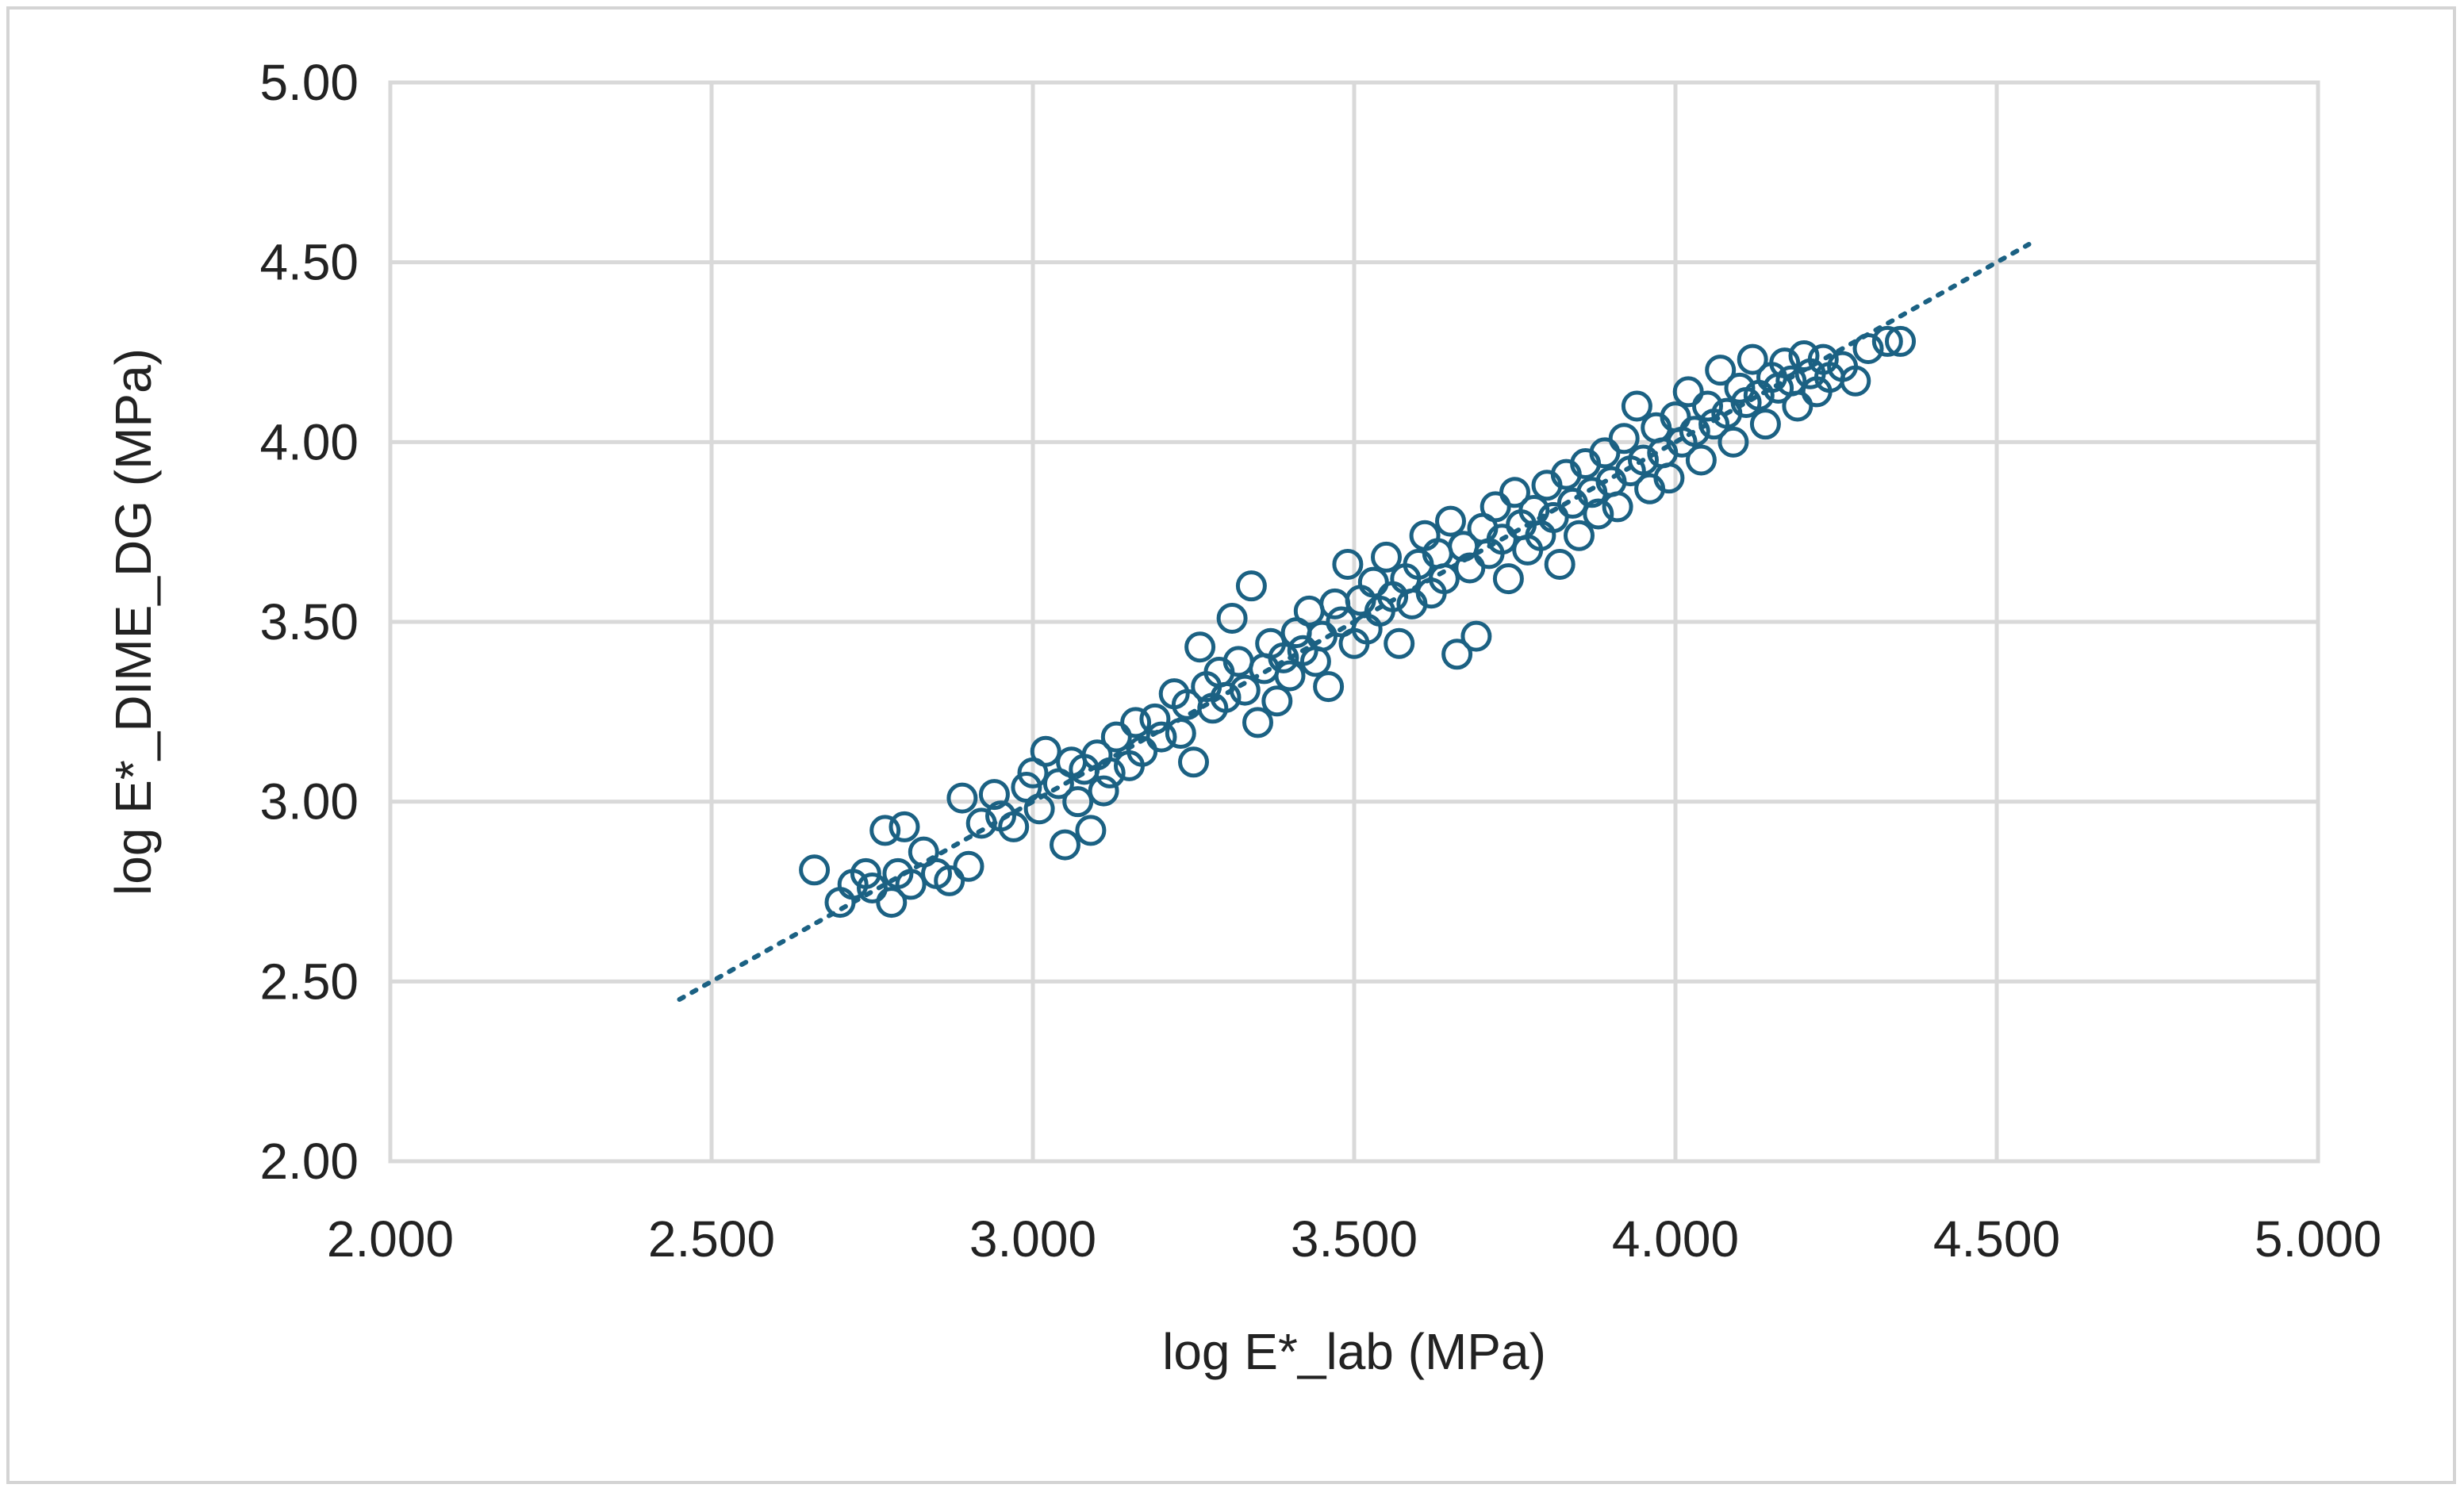  I want to click on x-axis-title: log E*_lab (MPa), so click(1354, 1351).